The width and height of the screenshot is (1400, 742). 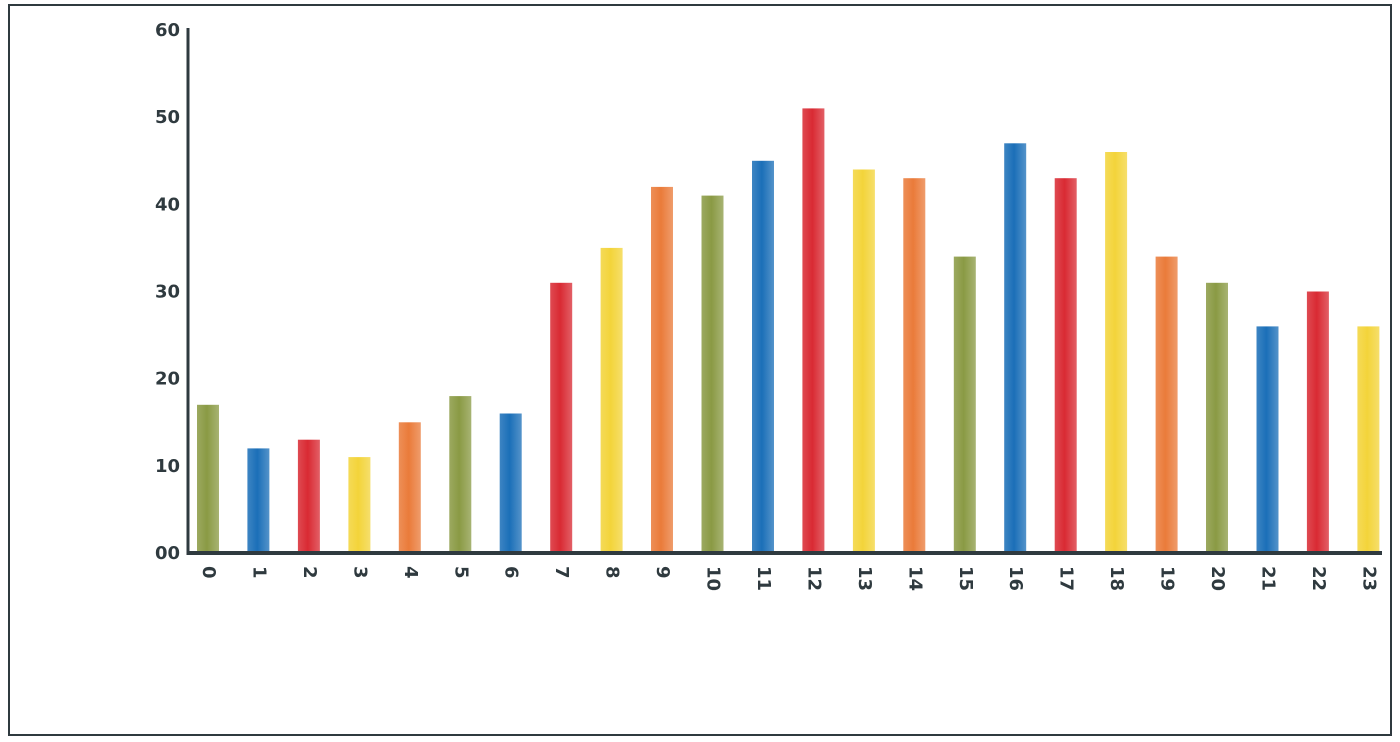 I want to click on x-tick-label: 21, so click(x=1267, y=578).